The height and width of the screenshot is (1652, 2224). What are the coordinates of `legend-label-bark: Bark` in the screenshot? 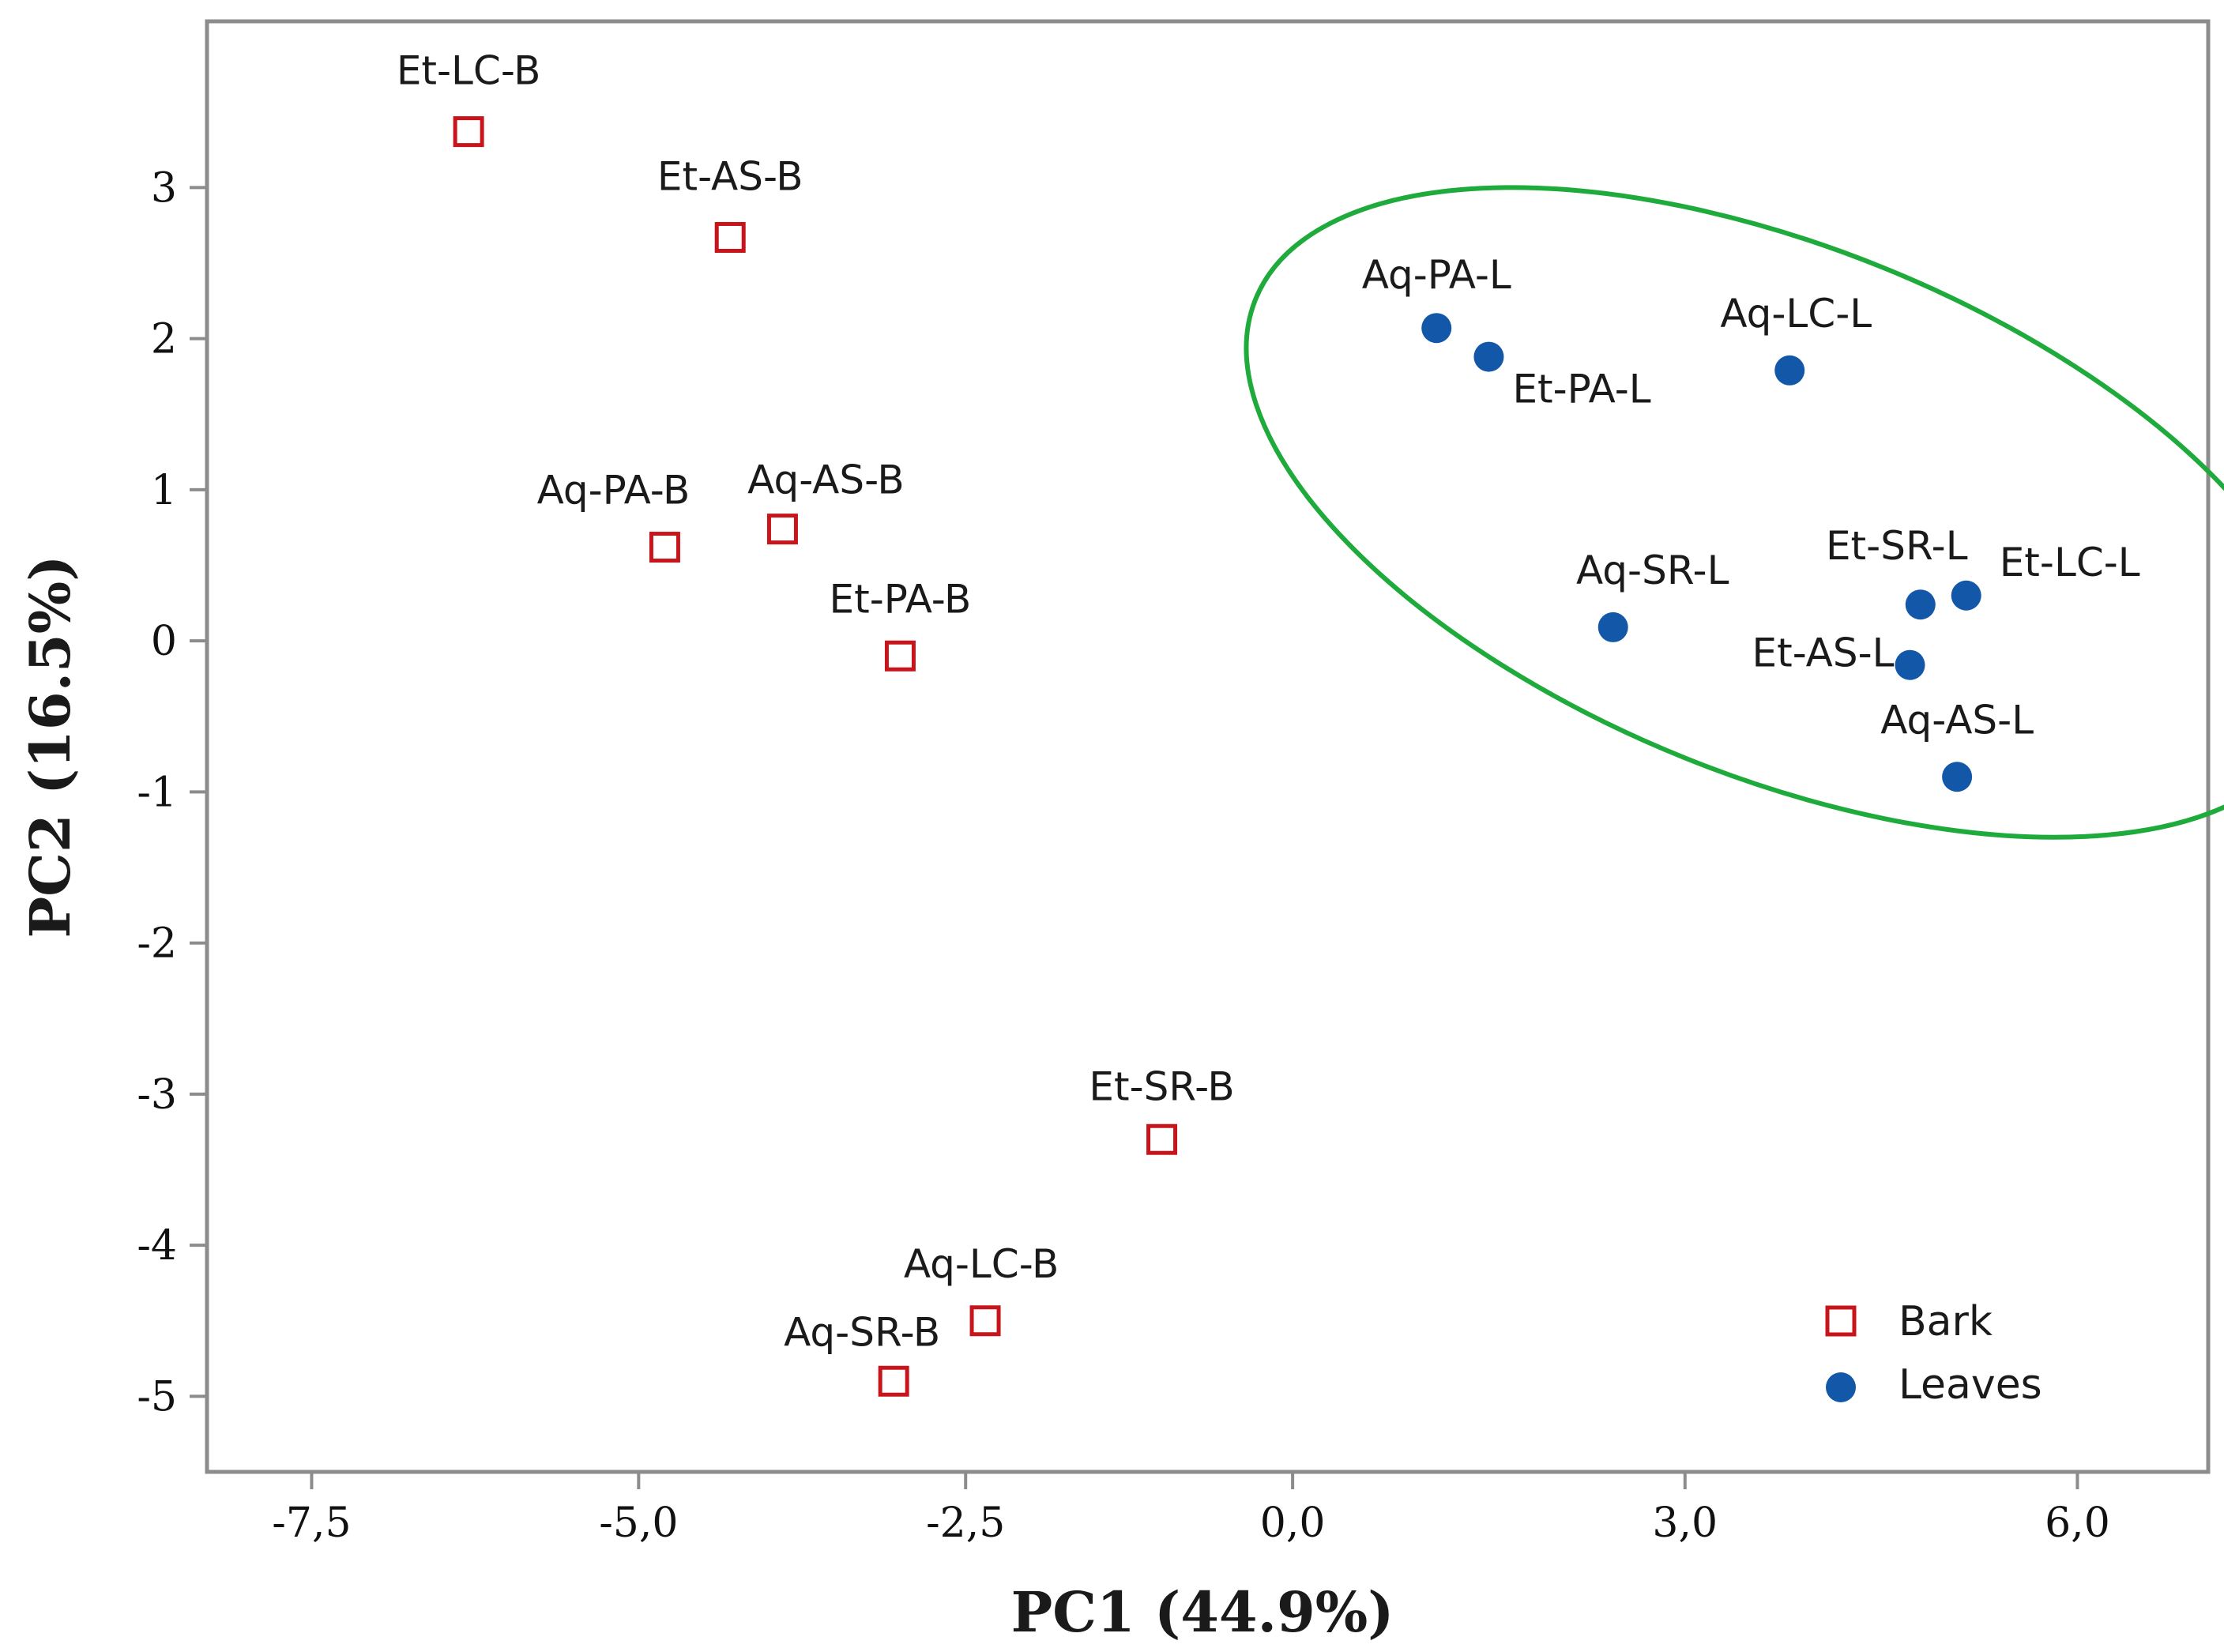 It's located at (1945, 1321).